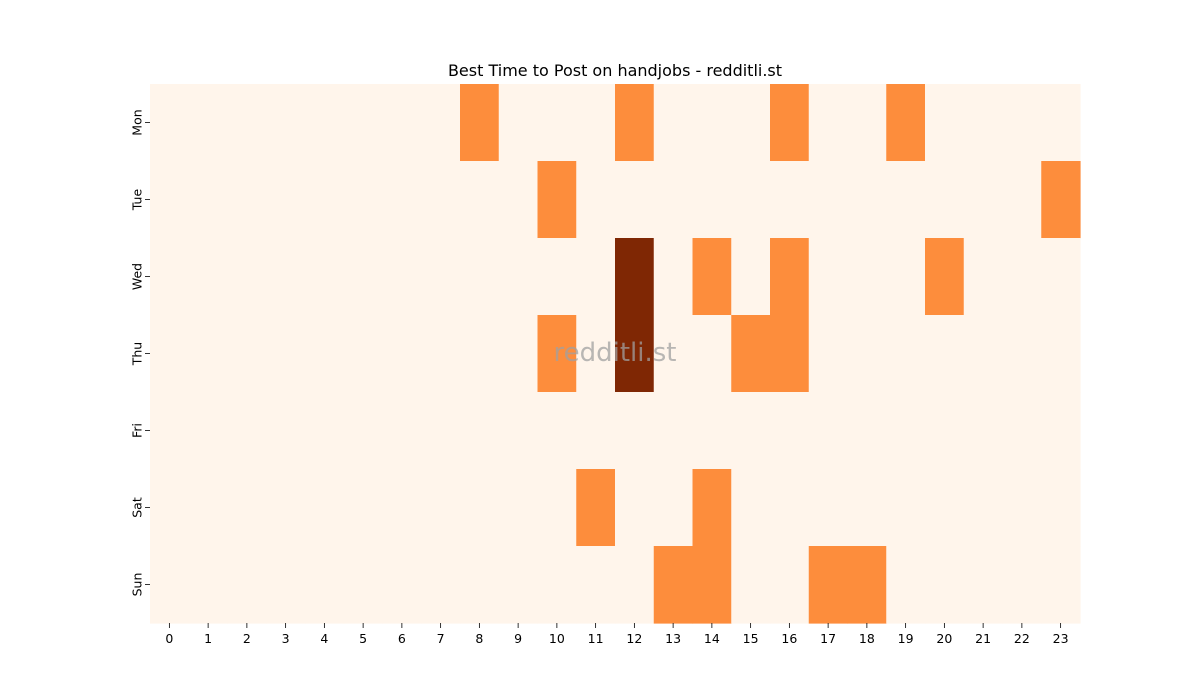 This screenshot has width=1200, height=700. Describe the element at coordinates (137, 122) in the screenshot. I see `y-tick-label-mon: Mon` at that location.